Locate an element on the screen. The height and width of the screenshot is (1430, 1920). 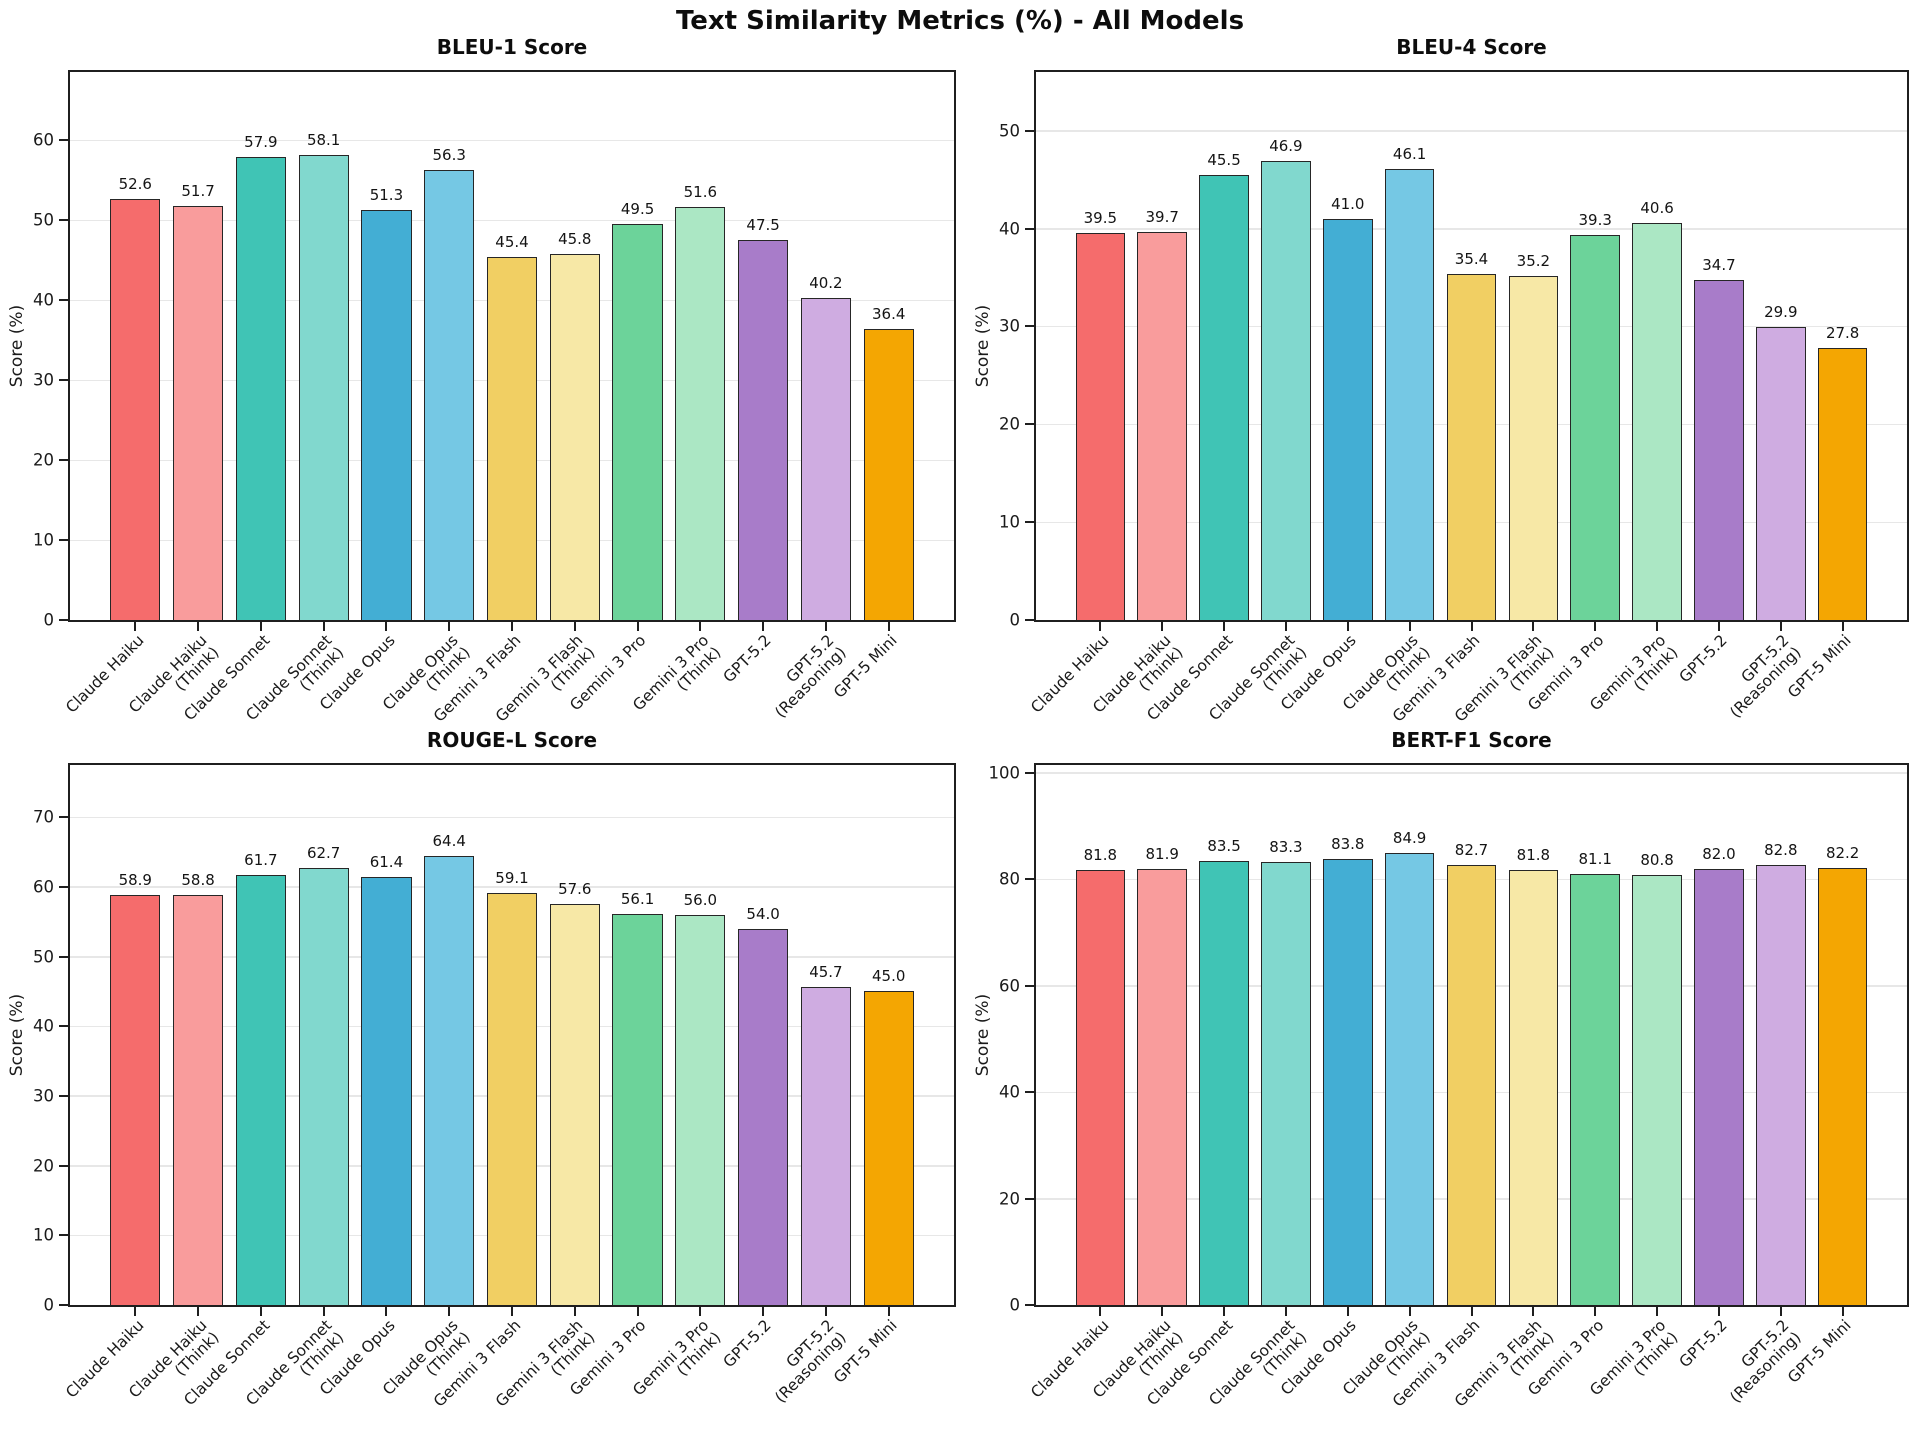
bar-value-label: 59.1 is located at coordinates (512, 878).